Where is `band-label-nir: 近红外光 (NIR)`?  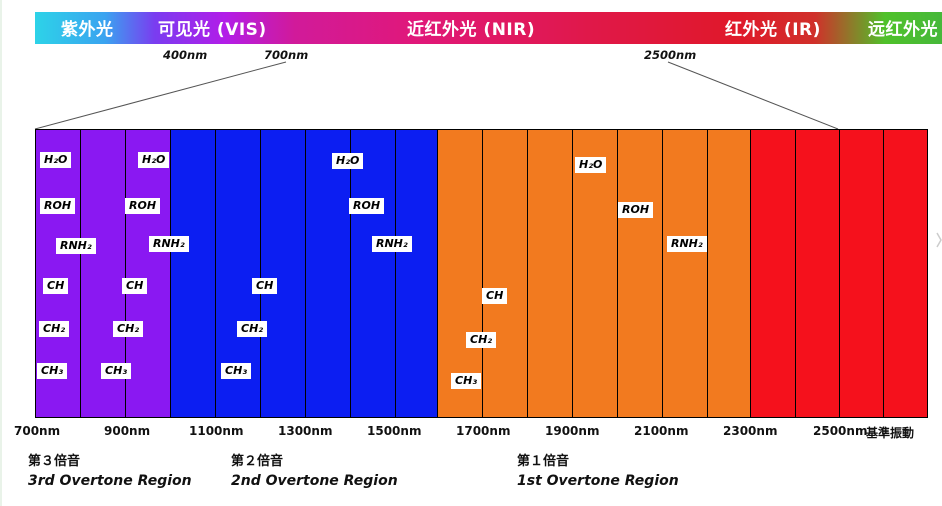
band-label-nir: 近红外光 (NIR) is located at coordinates (471, 30).